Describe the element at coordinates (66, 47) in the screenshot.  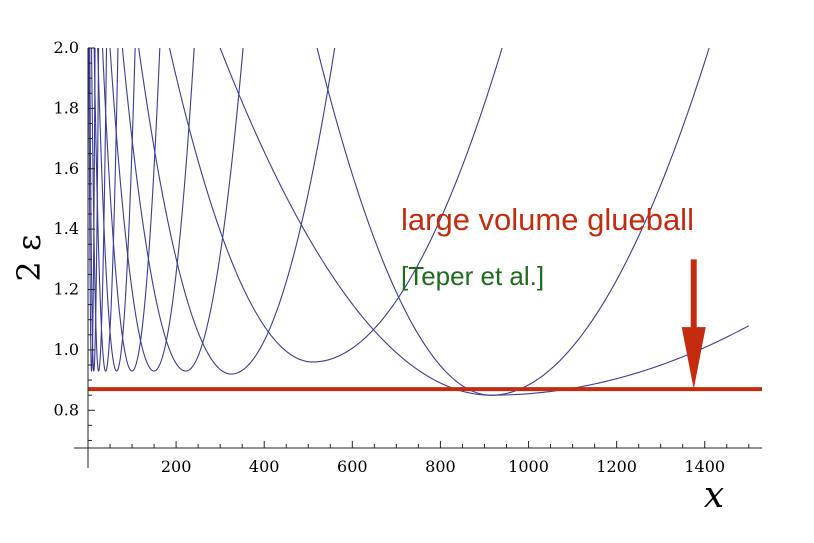
I see `y-tick-label: 2.0` at that location.